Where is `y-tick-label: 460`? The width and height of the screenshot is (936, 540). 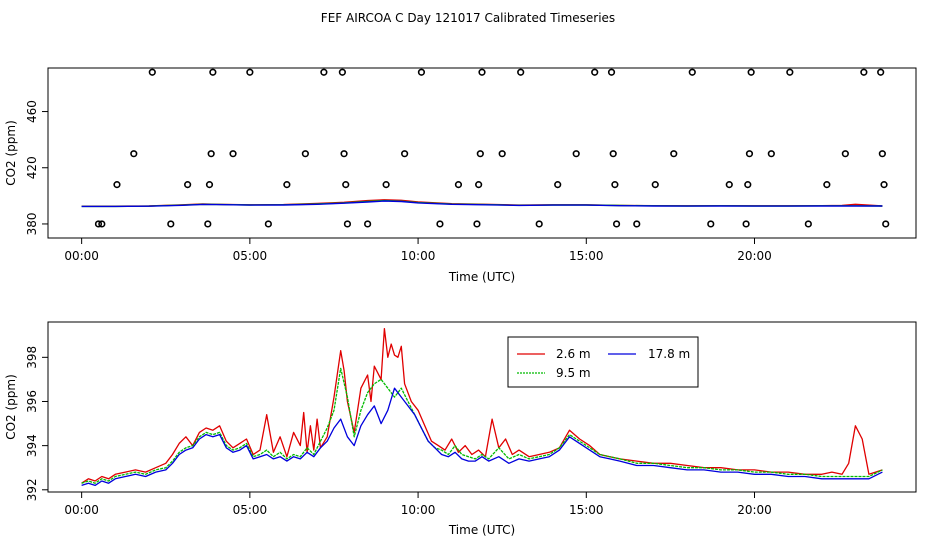
y-tick-label: 460 is located at coordinates (32, 111).